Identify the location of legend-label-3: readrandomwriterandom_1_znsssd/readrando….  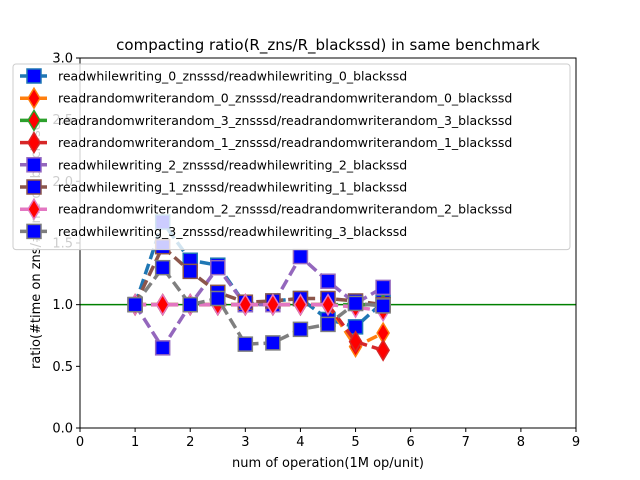
(285, 142).